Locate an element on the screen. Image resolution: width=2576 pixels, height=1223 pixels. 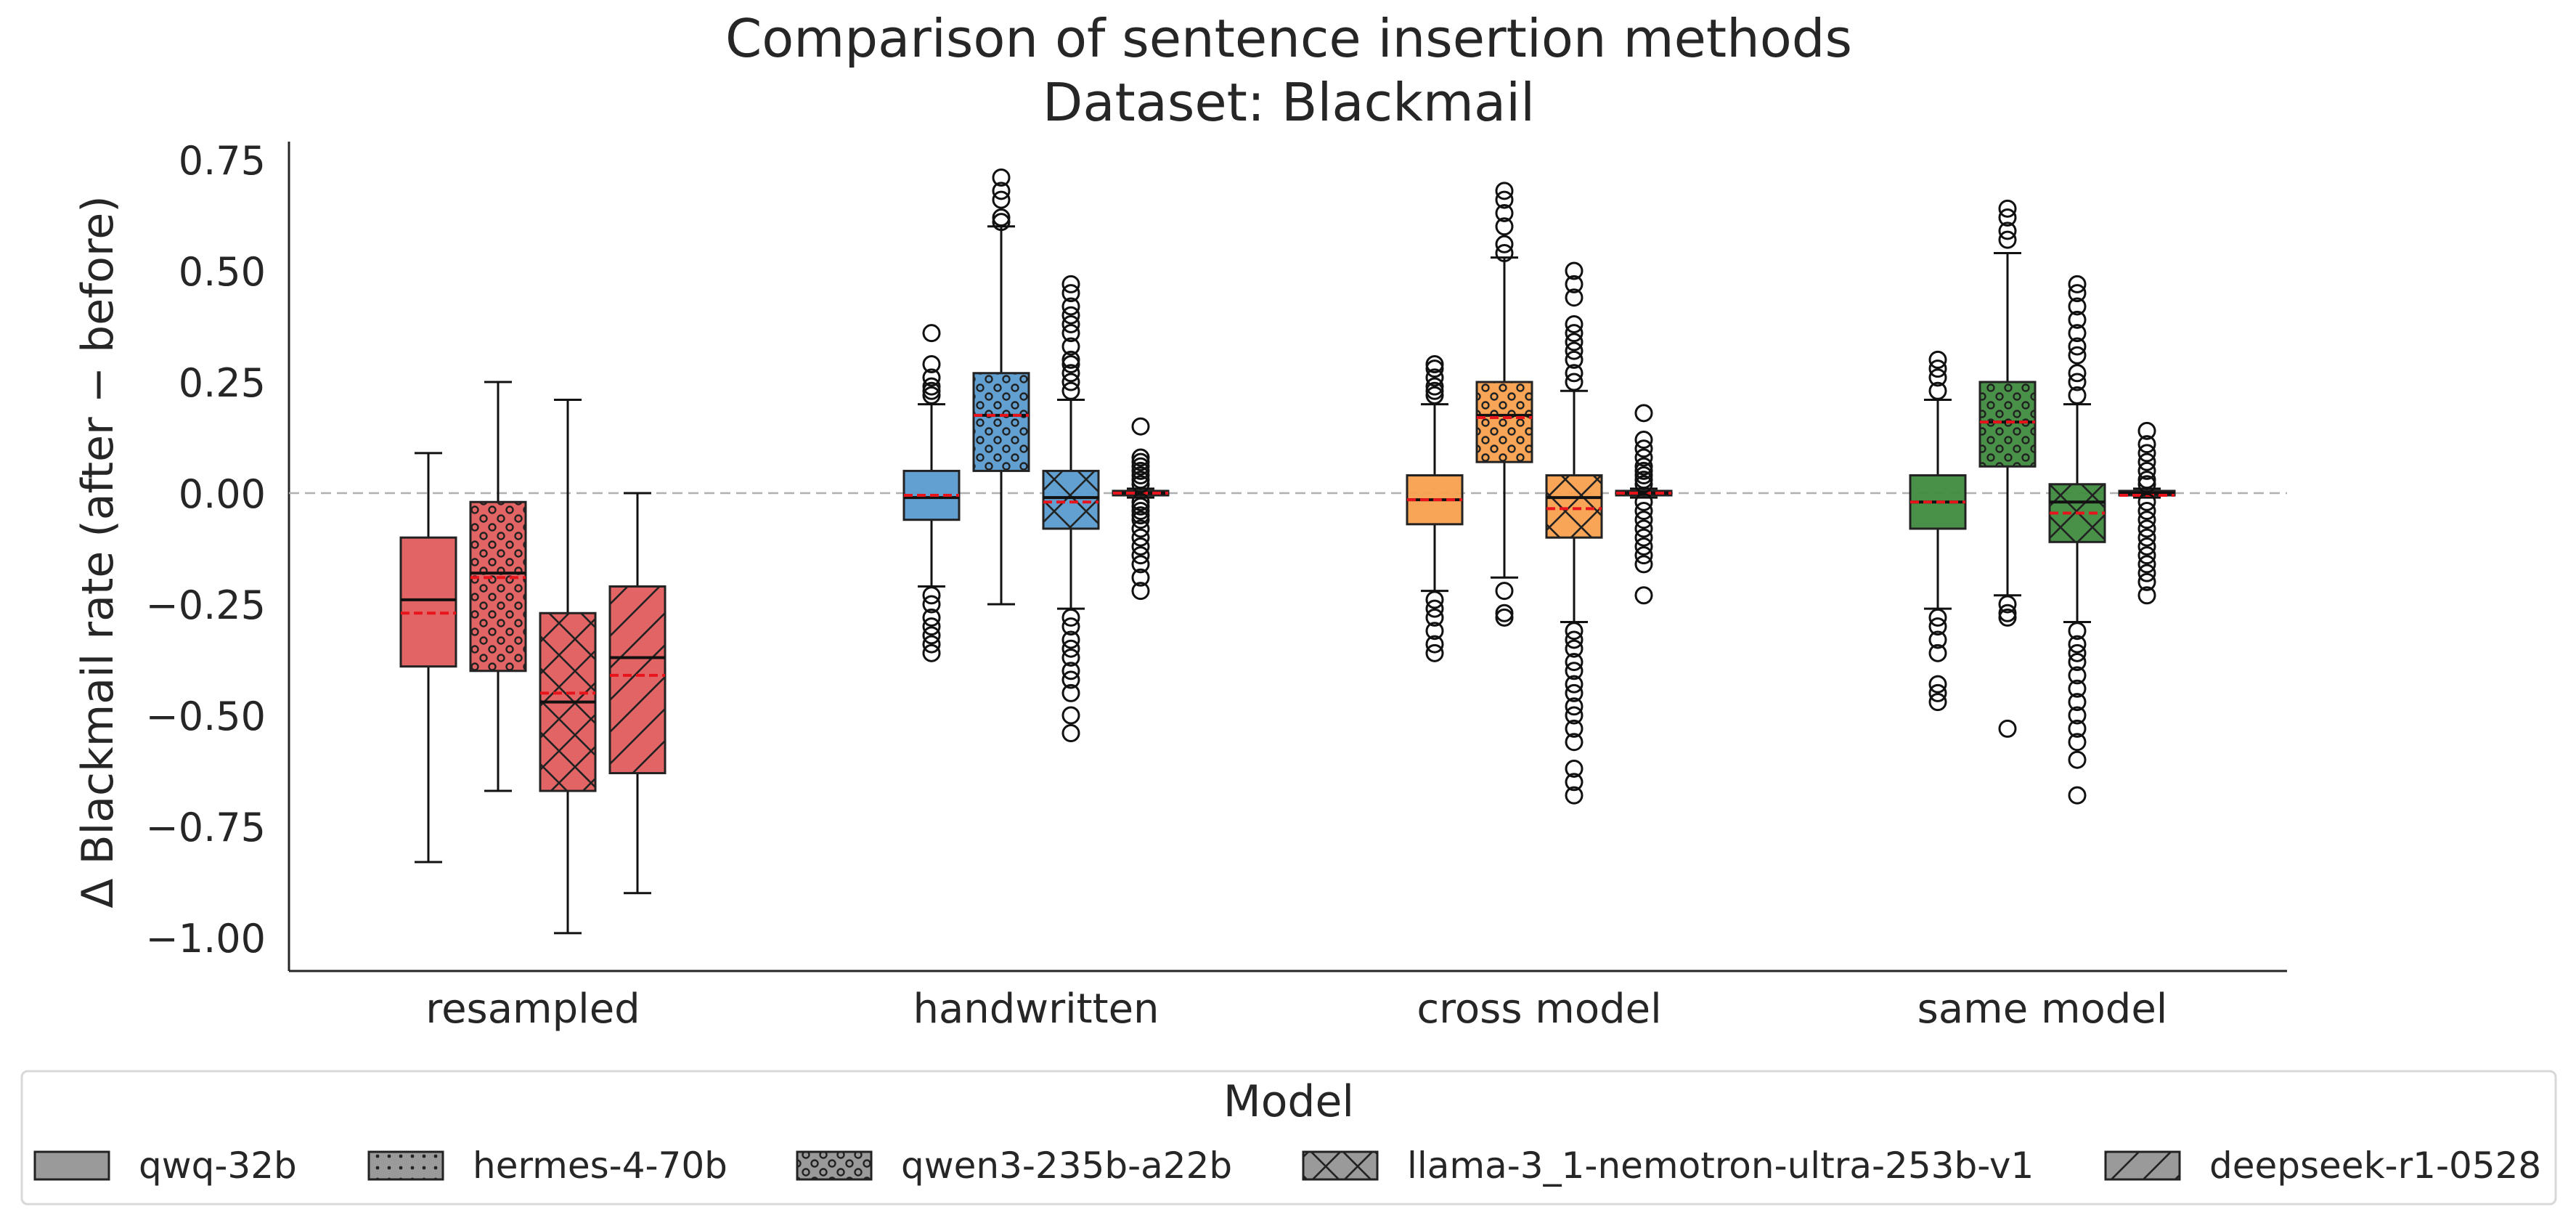
box-hatch is located at coordinates (1001, 422).